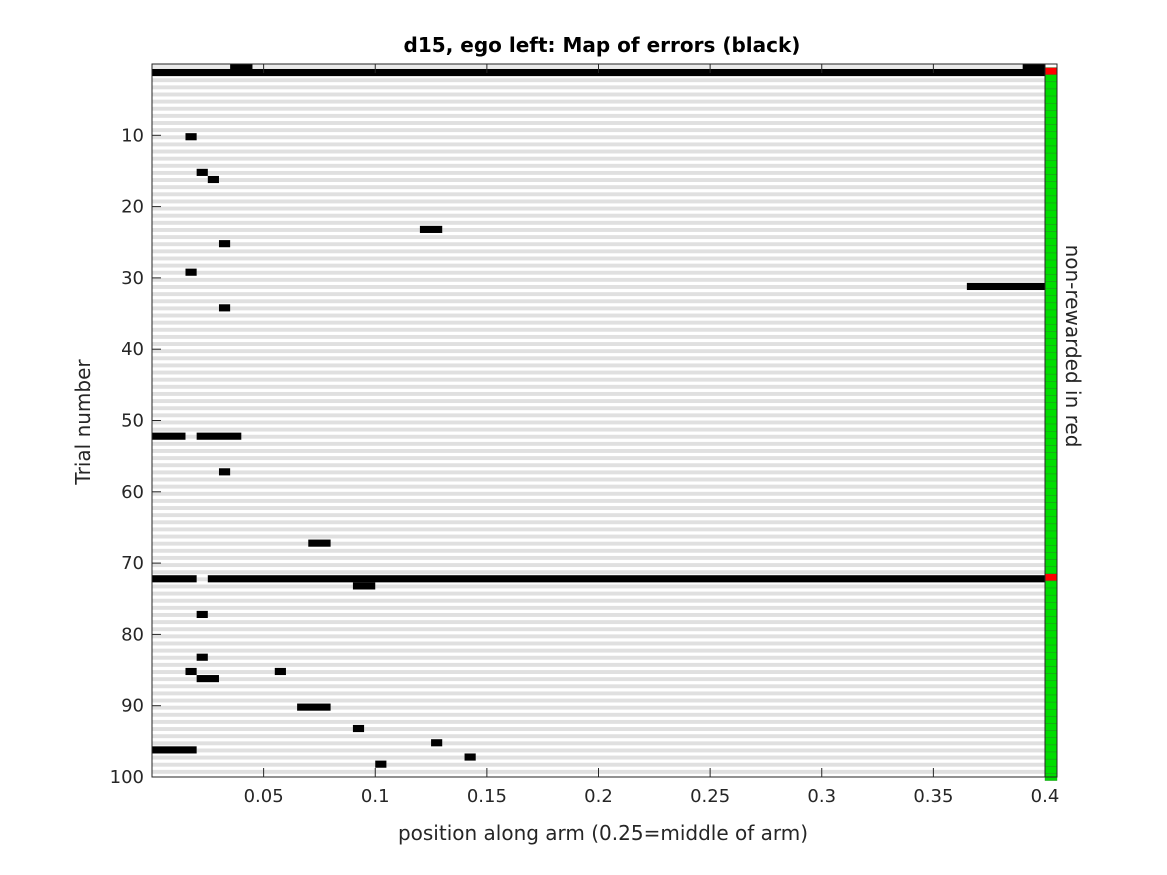  What do you see at coordinates (1045, 796) in the screenshot?
I see `x-tick-label: 0.4` at bounding box center [1045, 796].